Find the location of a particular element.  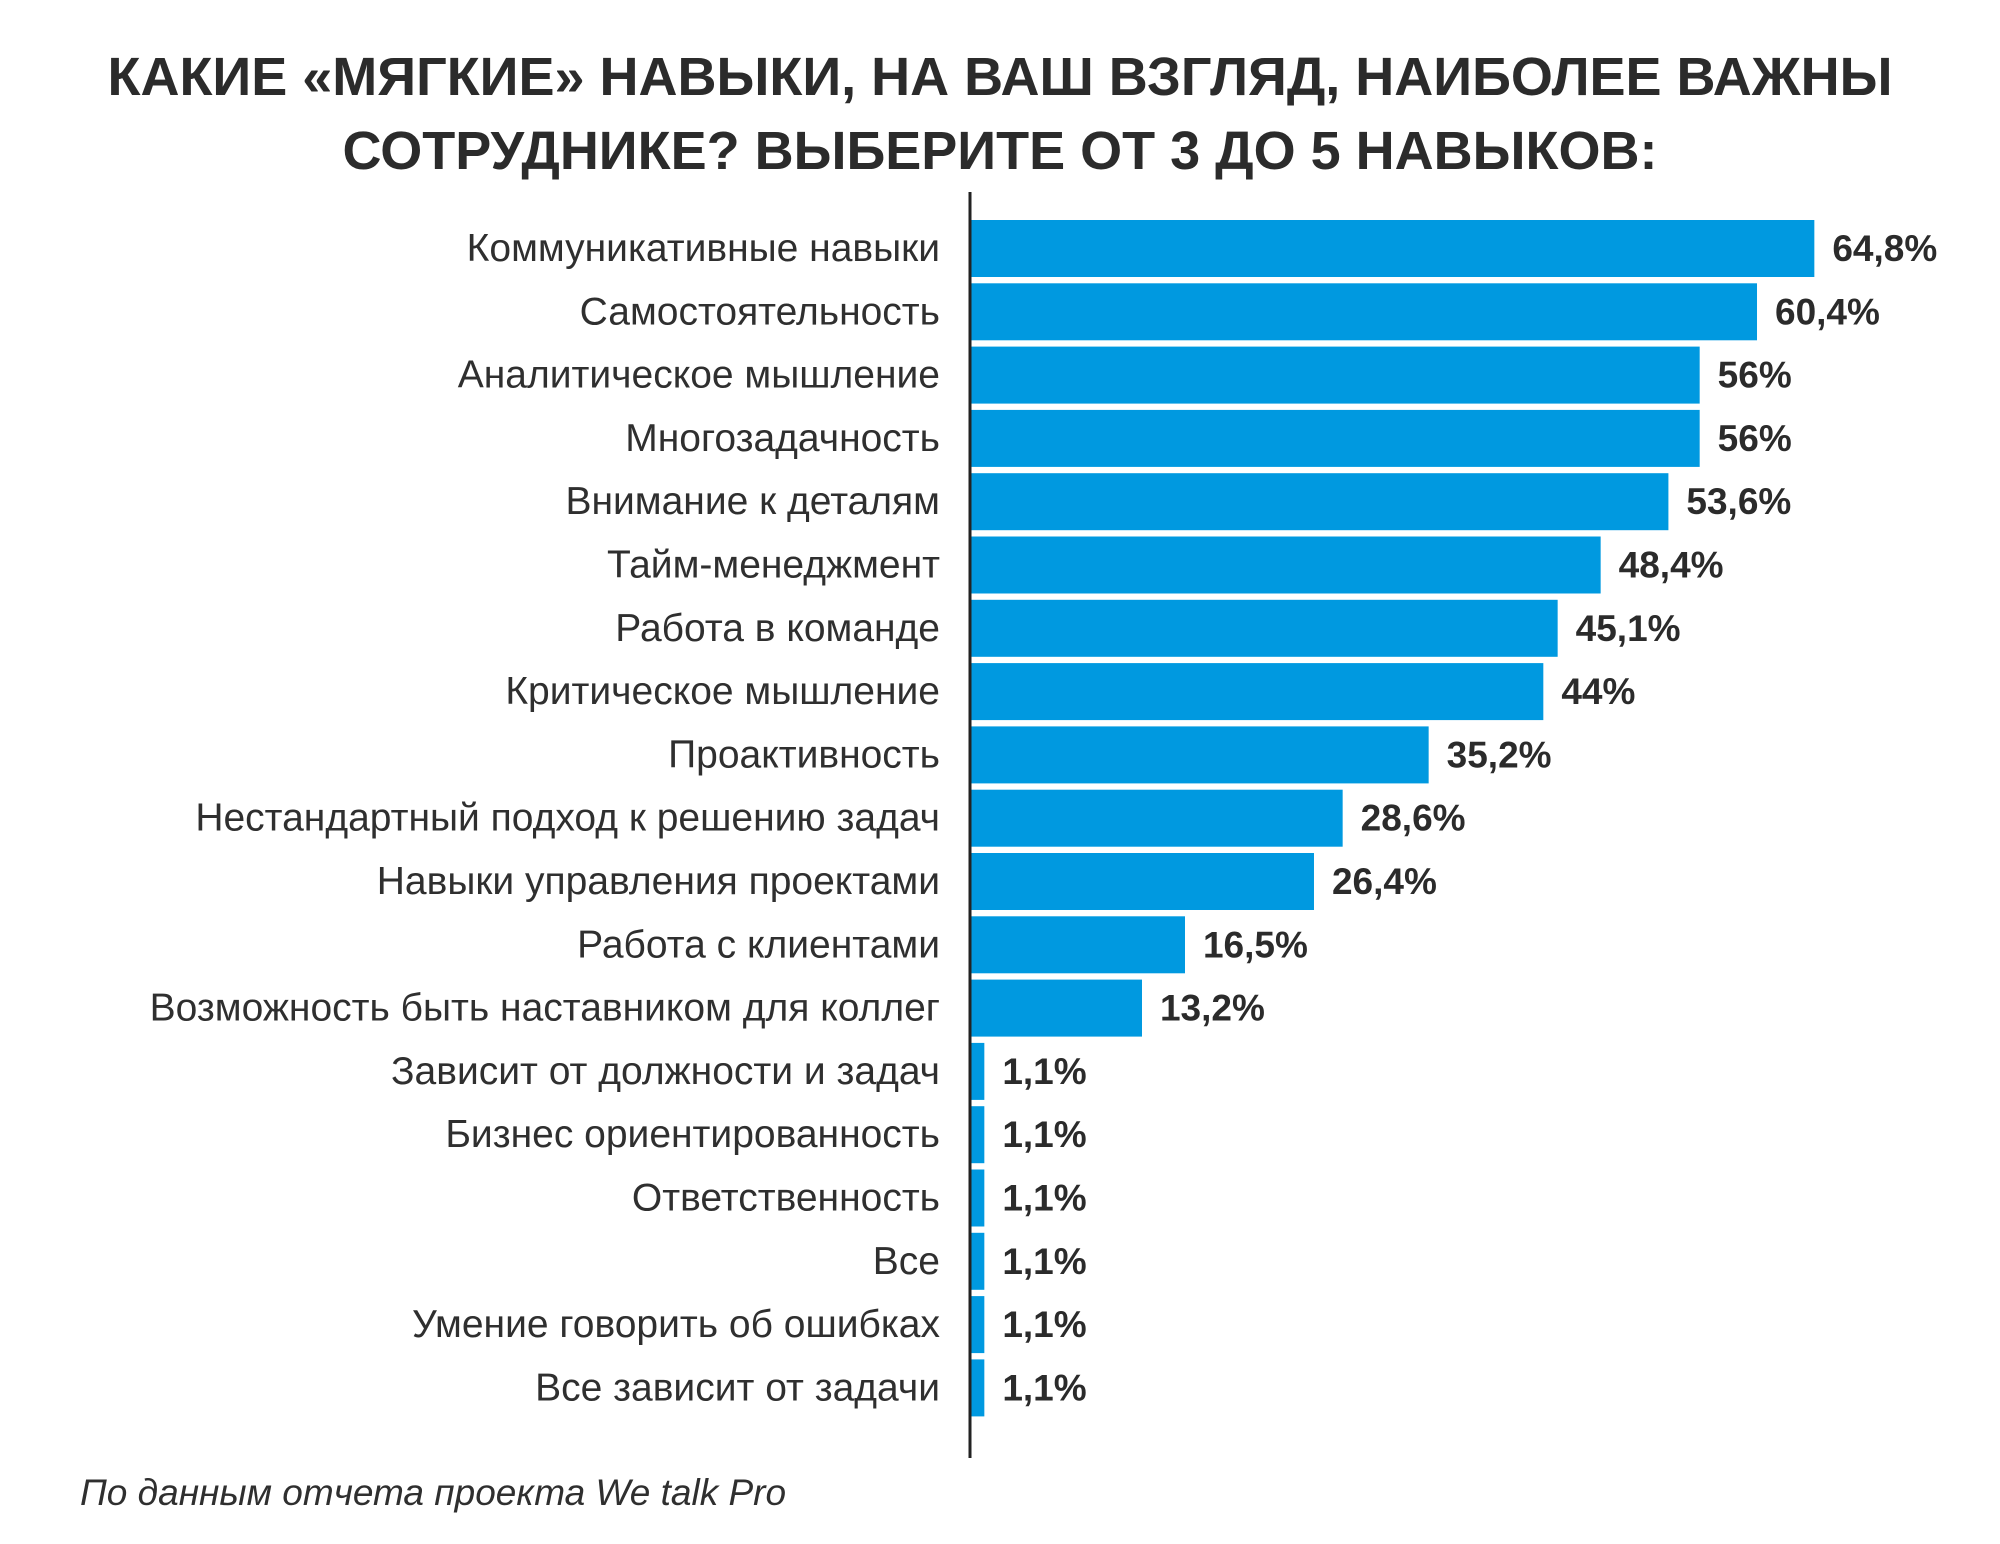

value-label-11: 16,5% is located at coordinates (1255, 944).